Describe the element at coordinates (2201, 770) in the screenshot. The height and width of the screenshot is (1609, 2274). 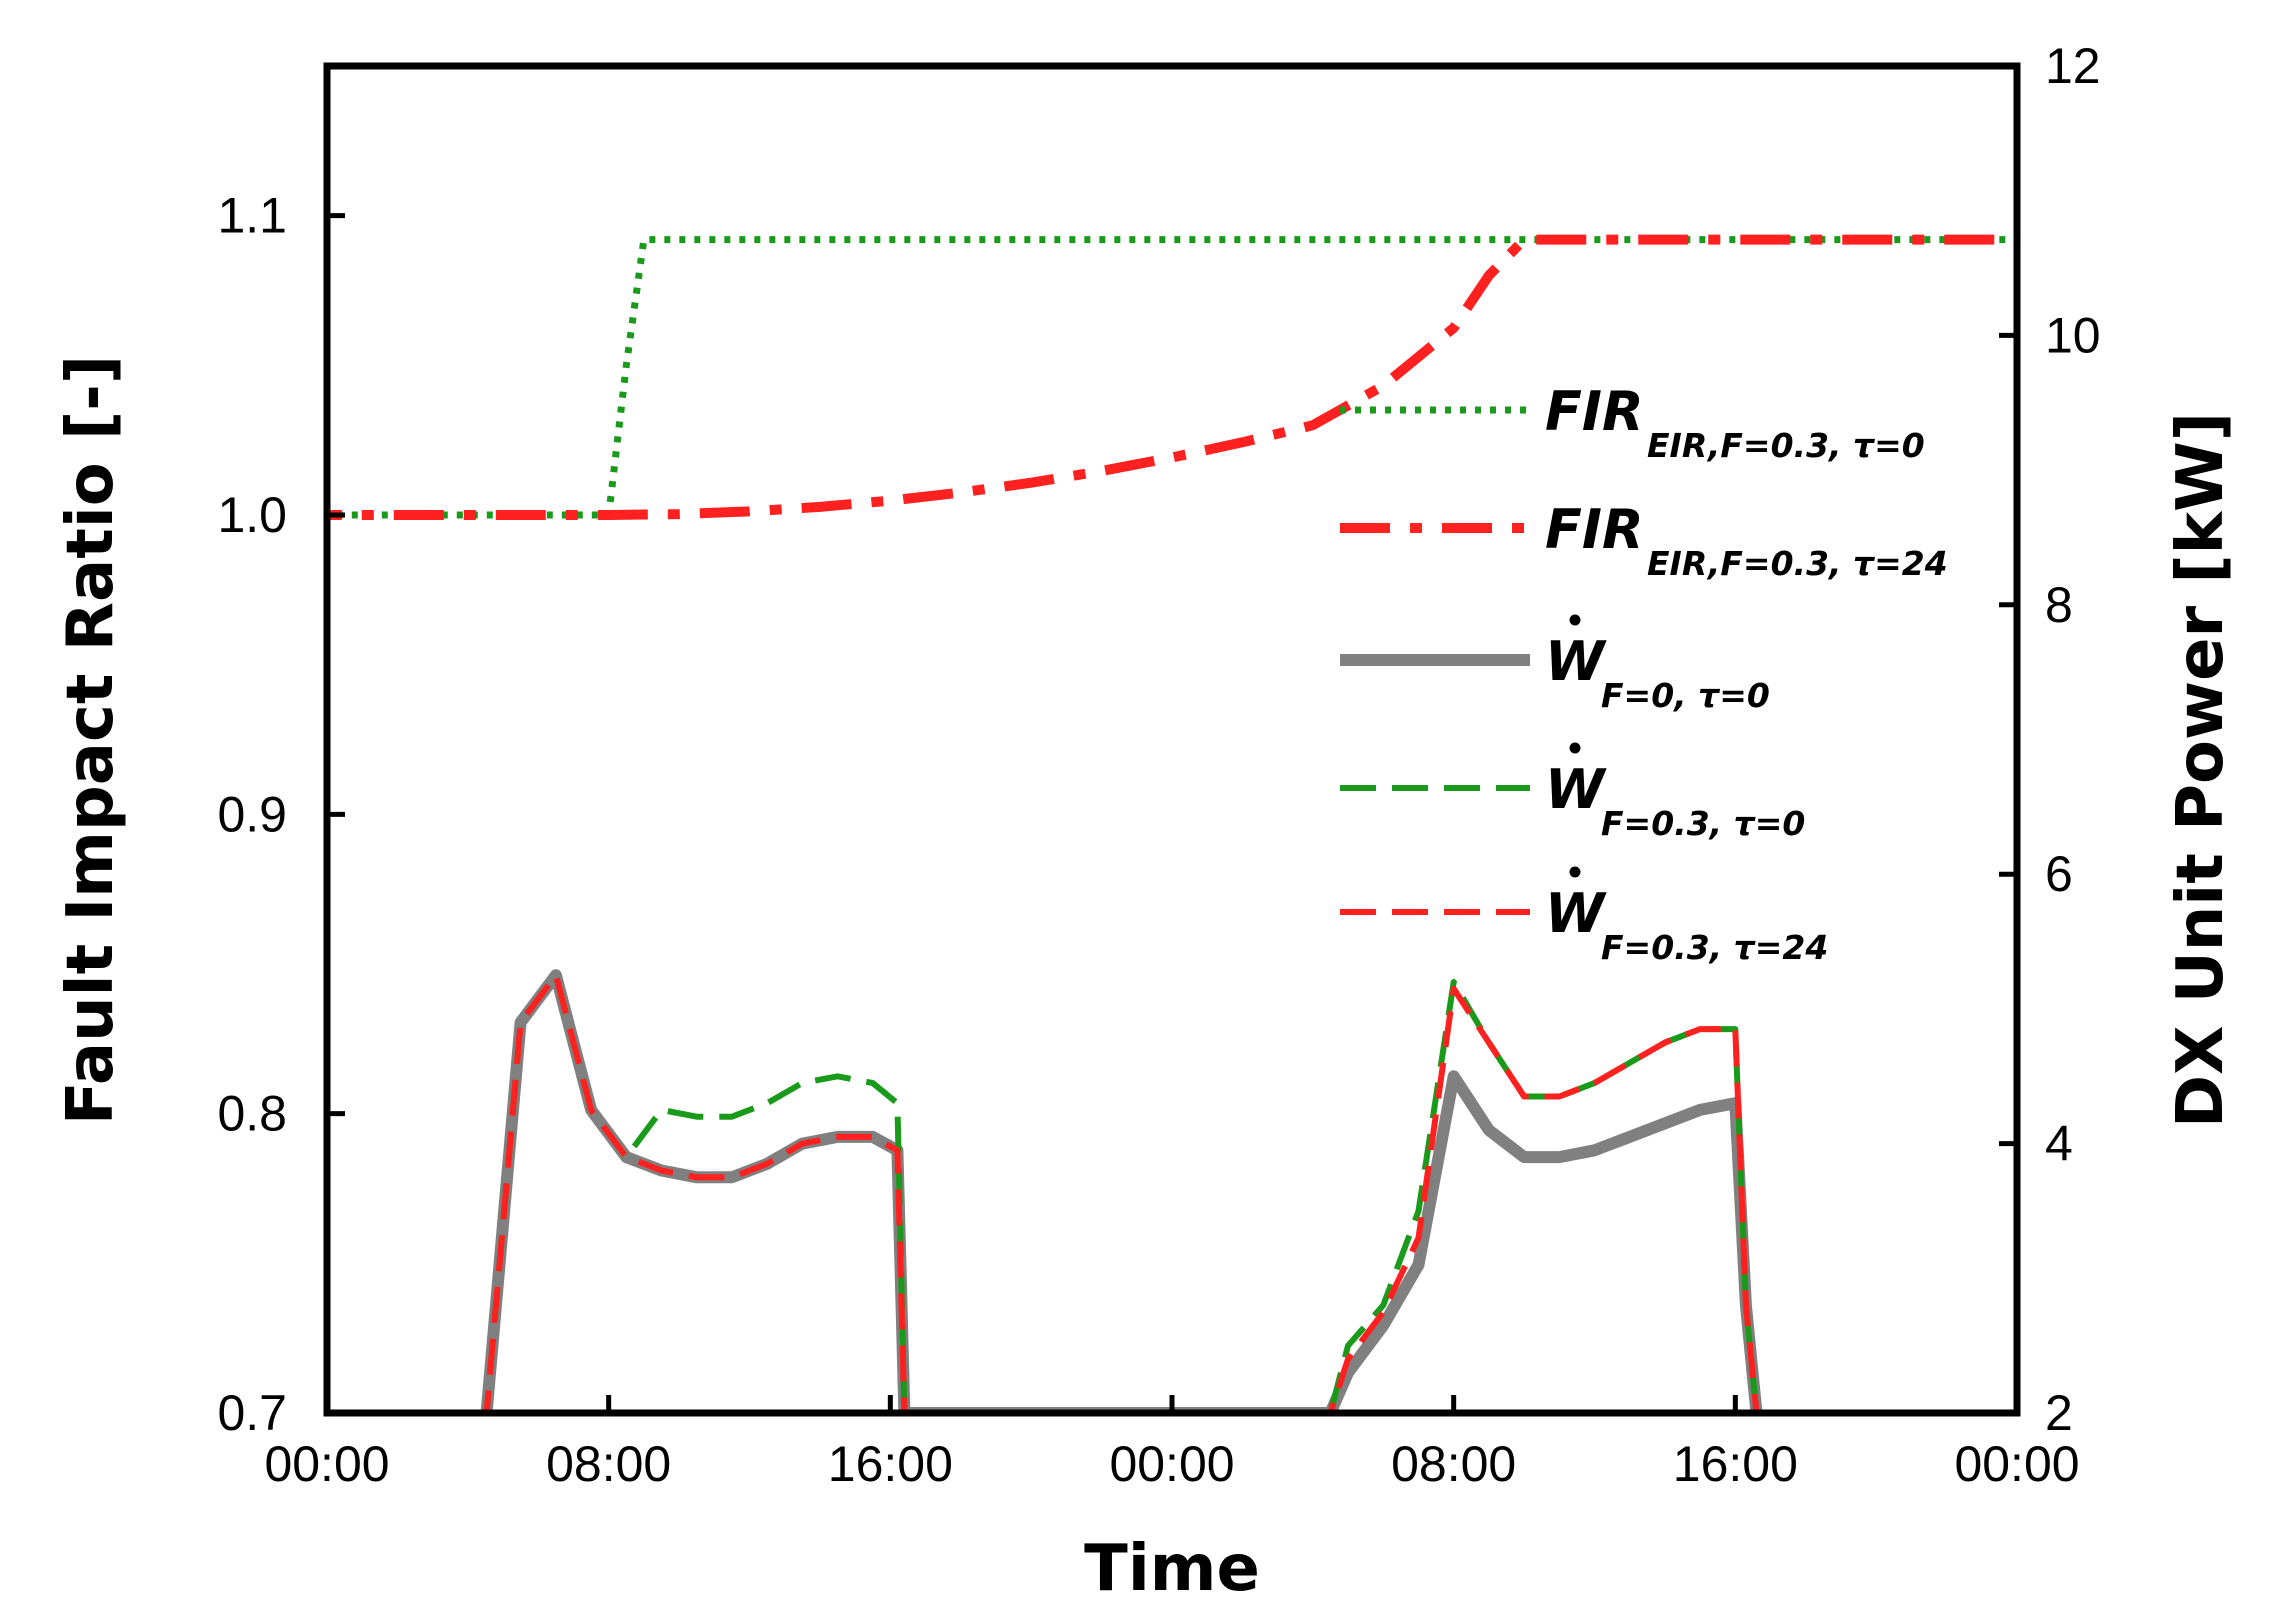
I see `y-axis-right-title: DX Unit Power [kW]` at that location.